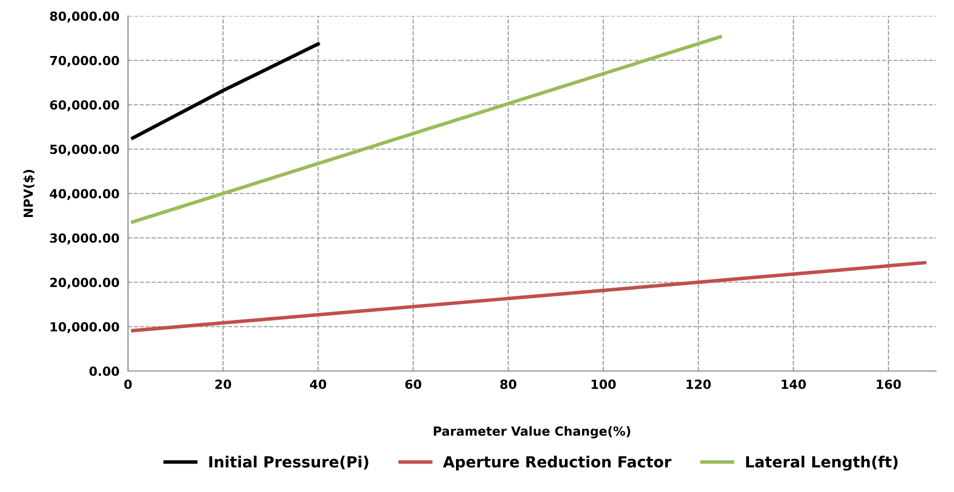 The height and width of the screenshot is (492, 954). Describe the element at coordinates (794, 385) in the screenshot. I see `x-tick-label: 140` at that location.